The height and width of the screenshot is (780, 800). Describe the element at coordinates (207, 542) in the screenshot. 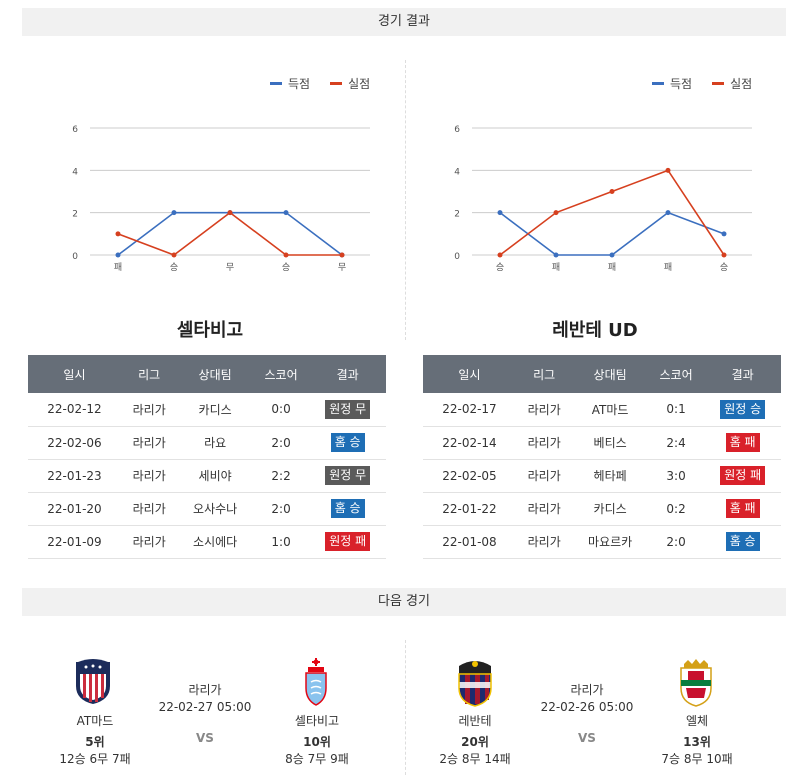

I see `table-row: 22-01-09 라리가 소시에다 1:0 원정 패` at that location.